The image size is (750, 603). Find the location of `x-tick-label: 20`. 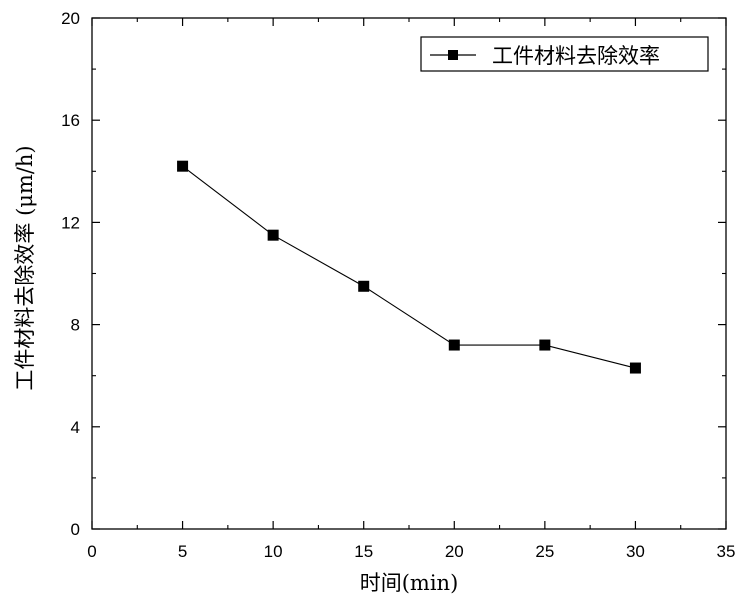

x-tick-label: 20 is located at coordinates (454, 551).